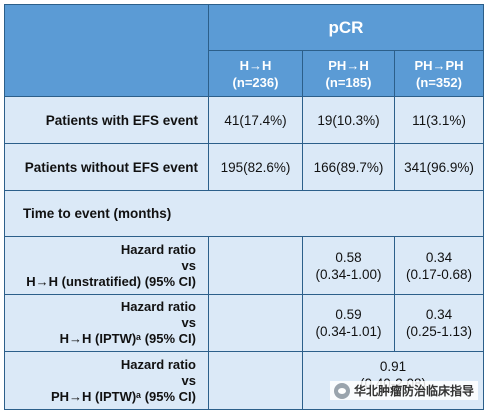  Describe the element at coordinates (439, 65) in the screenshot. I see `column-name: PH→PH` at that location.